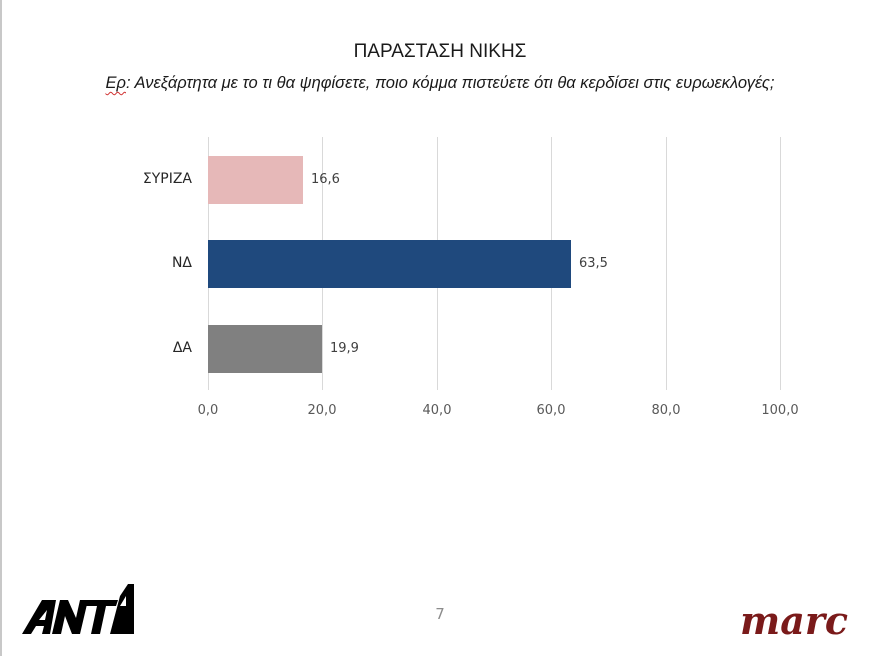 The width and height of the screenshot is (880, 656). I want to click on bar-value-label: 63,5, so click(593, 263).